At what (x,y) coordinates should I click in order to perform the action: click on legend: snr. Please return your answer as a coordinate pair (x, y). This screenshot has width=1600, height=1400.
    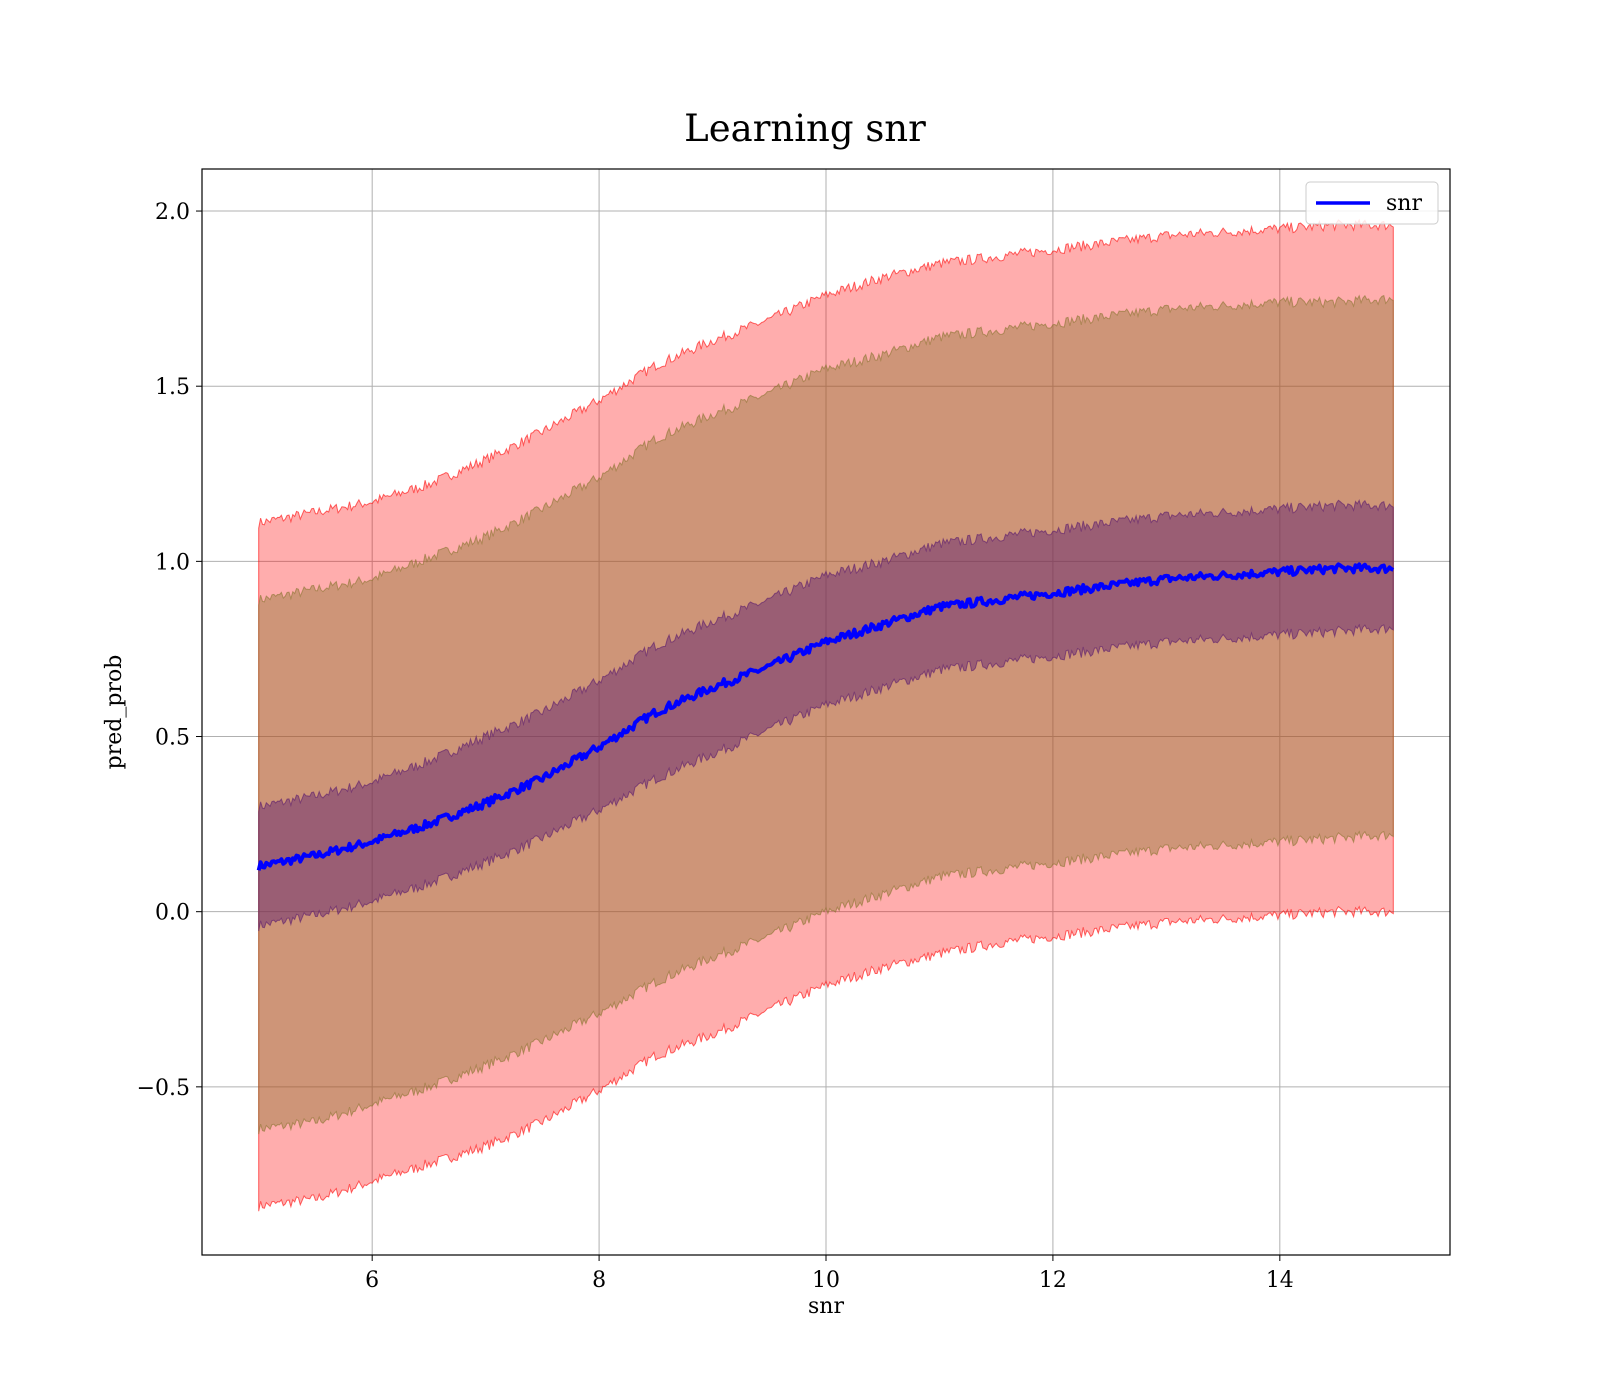
    Looking at the image, I should click on (1372, 203).